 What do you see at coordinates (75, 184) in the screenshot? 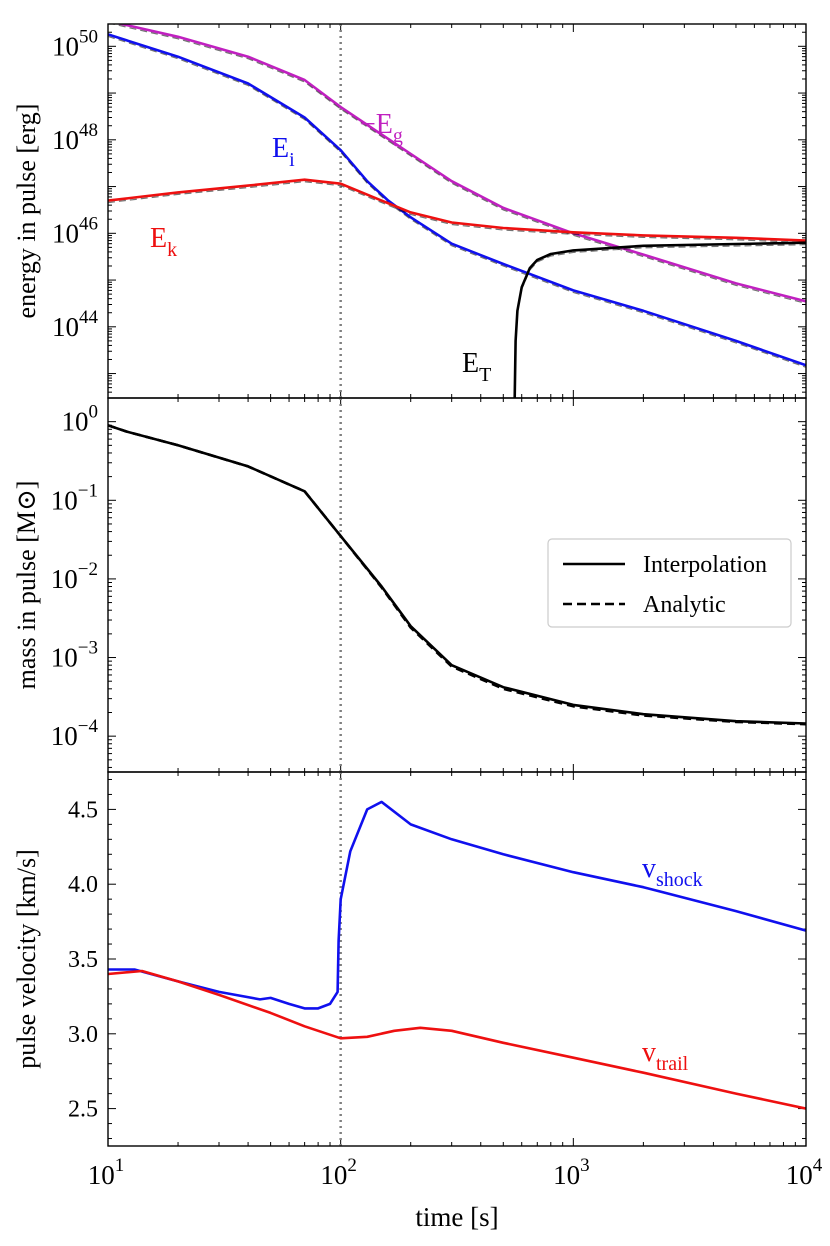
I see `y-tick-labels-energy: 1044 1046 1048 1050` at bounding box center [75, 184].